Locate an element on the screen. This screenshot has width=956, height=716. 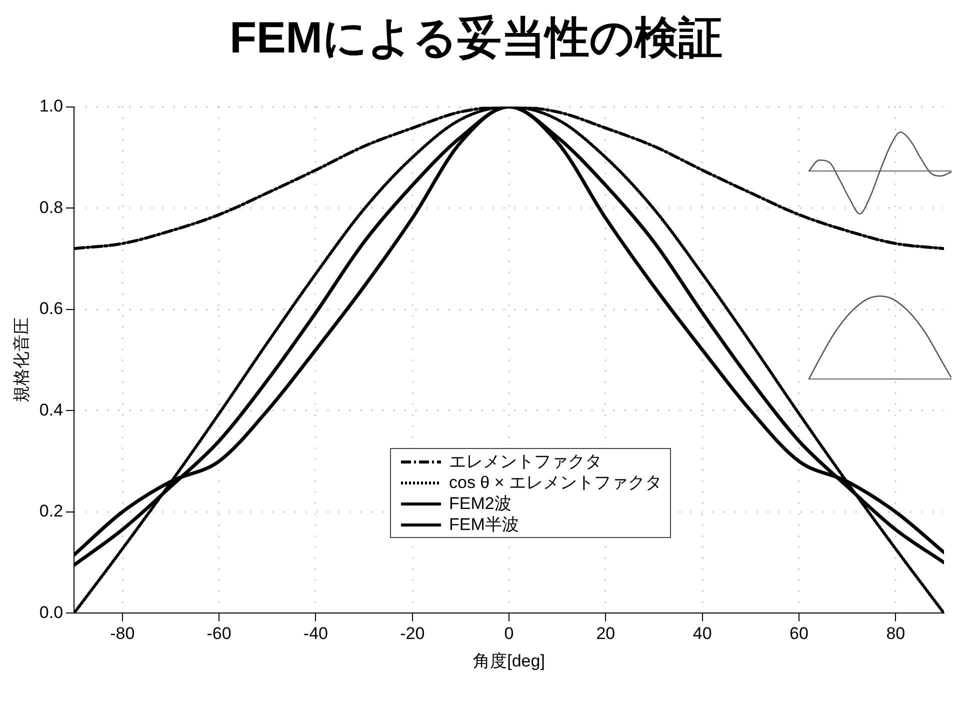
legend-label: FEM2波 is located at coordinates (480, 503).